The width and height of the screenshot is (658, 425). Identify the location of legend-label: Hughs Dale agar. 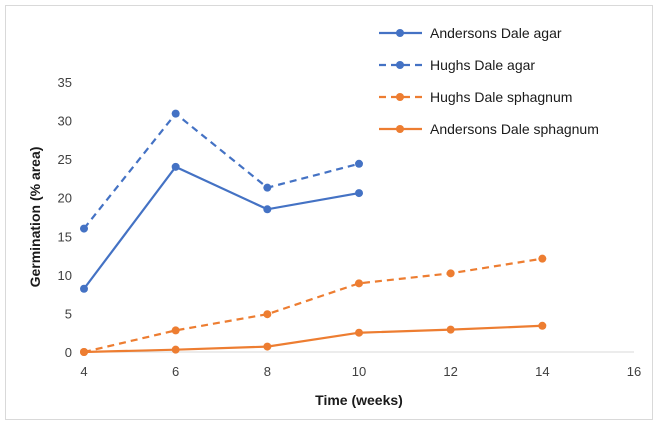
(482, 65).